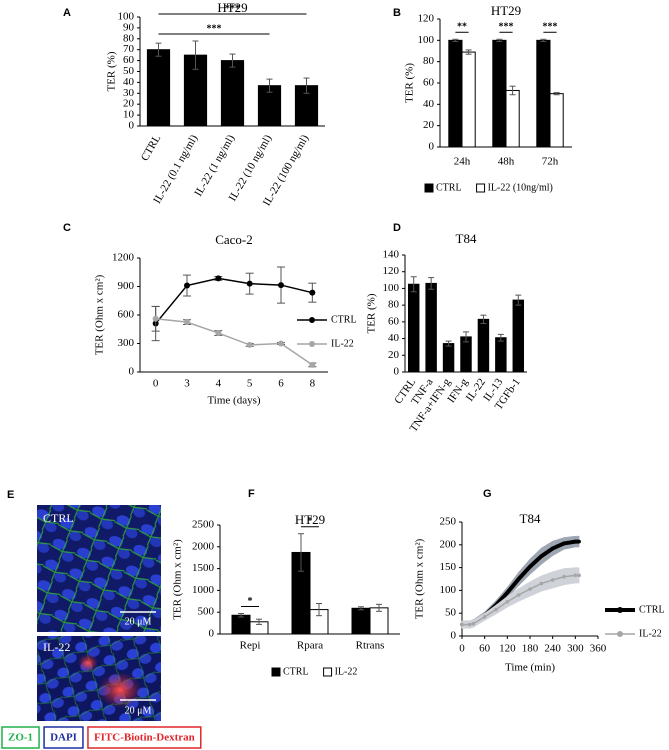  What do you see at coordinates (650, 633) in the screenshot?
I see `legend-label: IL-22` at bounding box center [650, 633].